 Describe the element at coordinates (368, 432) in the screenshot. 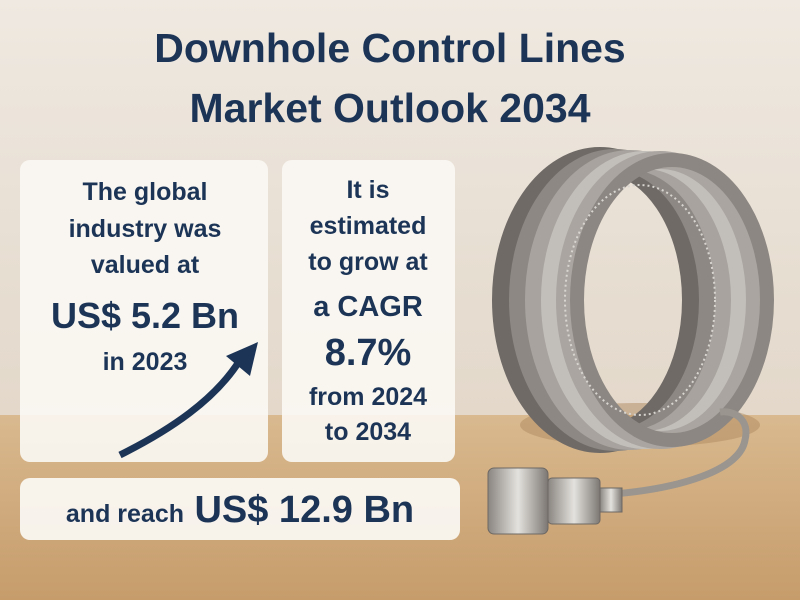

I see `card-text: to 2034` at that location.